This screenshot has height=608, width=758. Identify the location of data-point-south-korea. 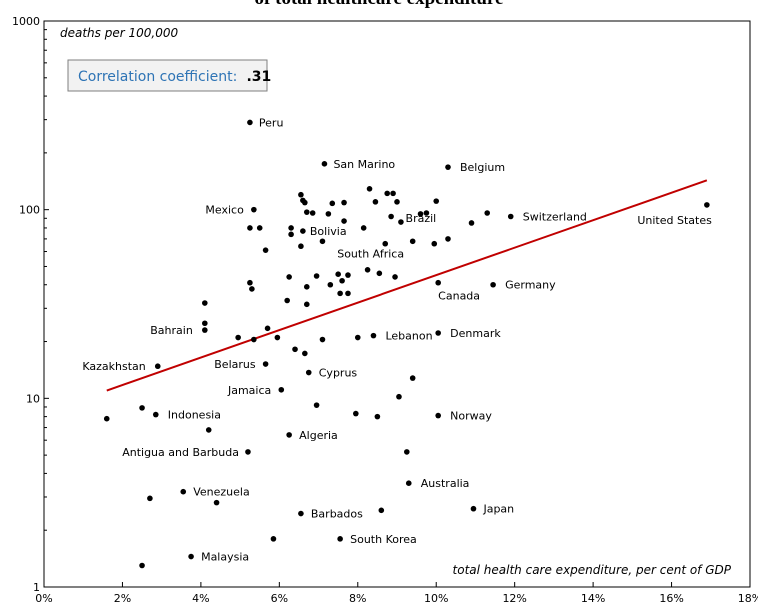
(340, 539).